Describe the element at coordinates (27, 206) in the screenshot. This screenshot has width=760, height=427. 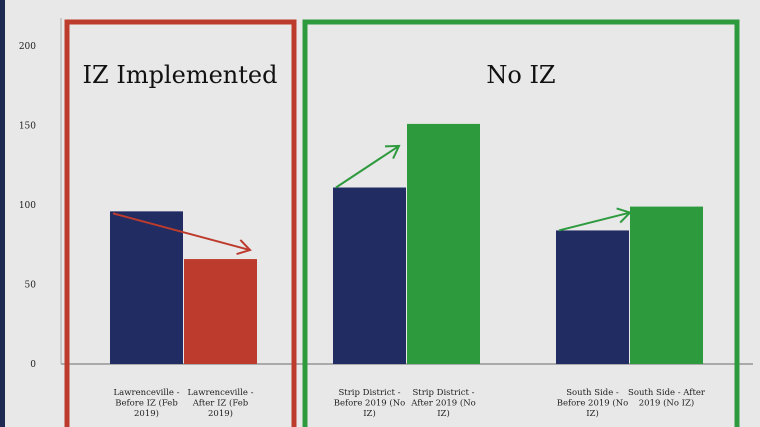
I see `y-tick-label: 100` at that location.